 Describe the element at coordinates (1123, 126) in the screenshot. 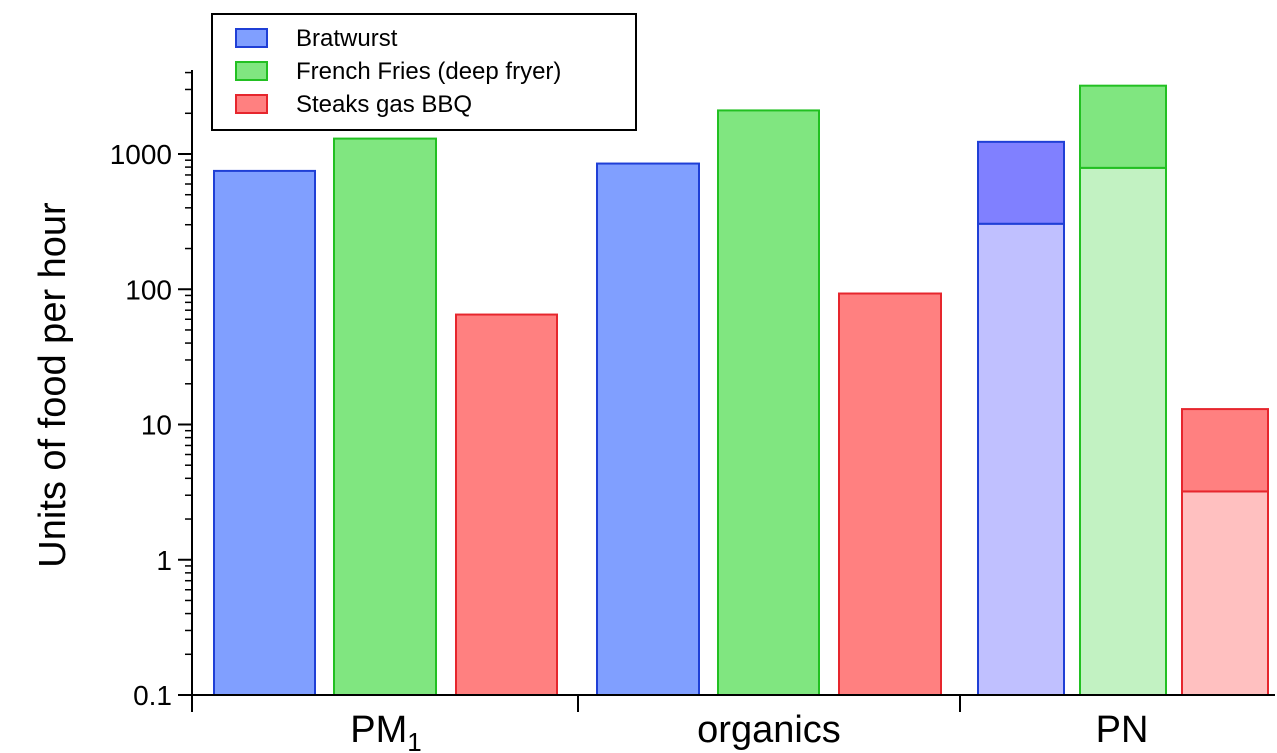

I see `bar-2-1-upper` at that location.